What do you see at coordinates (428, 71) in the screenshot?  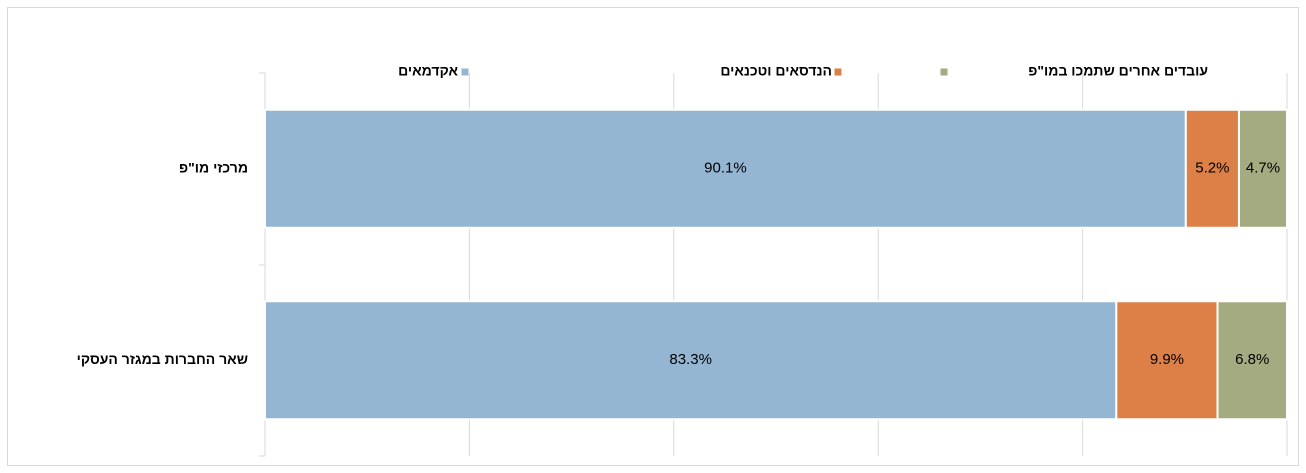 I see `legend-label: אקדמאים` at bounding box center [428, 71].